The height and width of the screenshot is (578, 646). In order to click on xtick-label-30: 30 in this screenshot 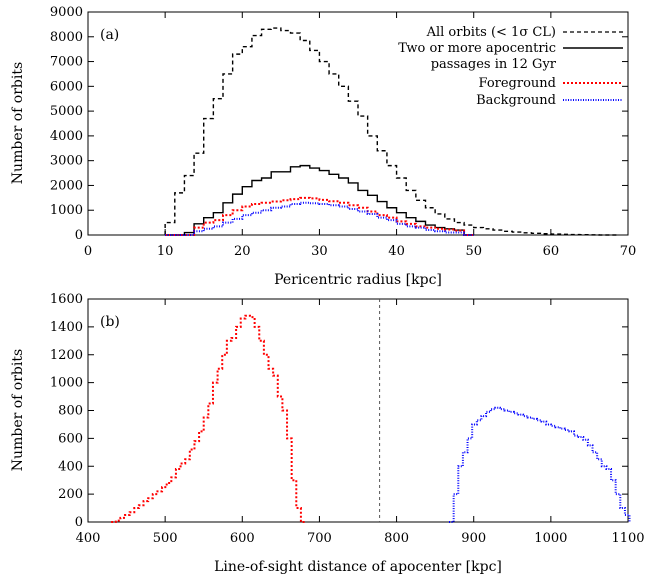, I will do `click(319, 251)`.